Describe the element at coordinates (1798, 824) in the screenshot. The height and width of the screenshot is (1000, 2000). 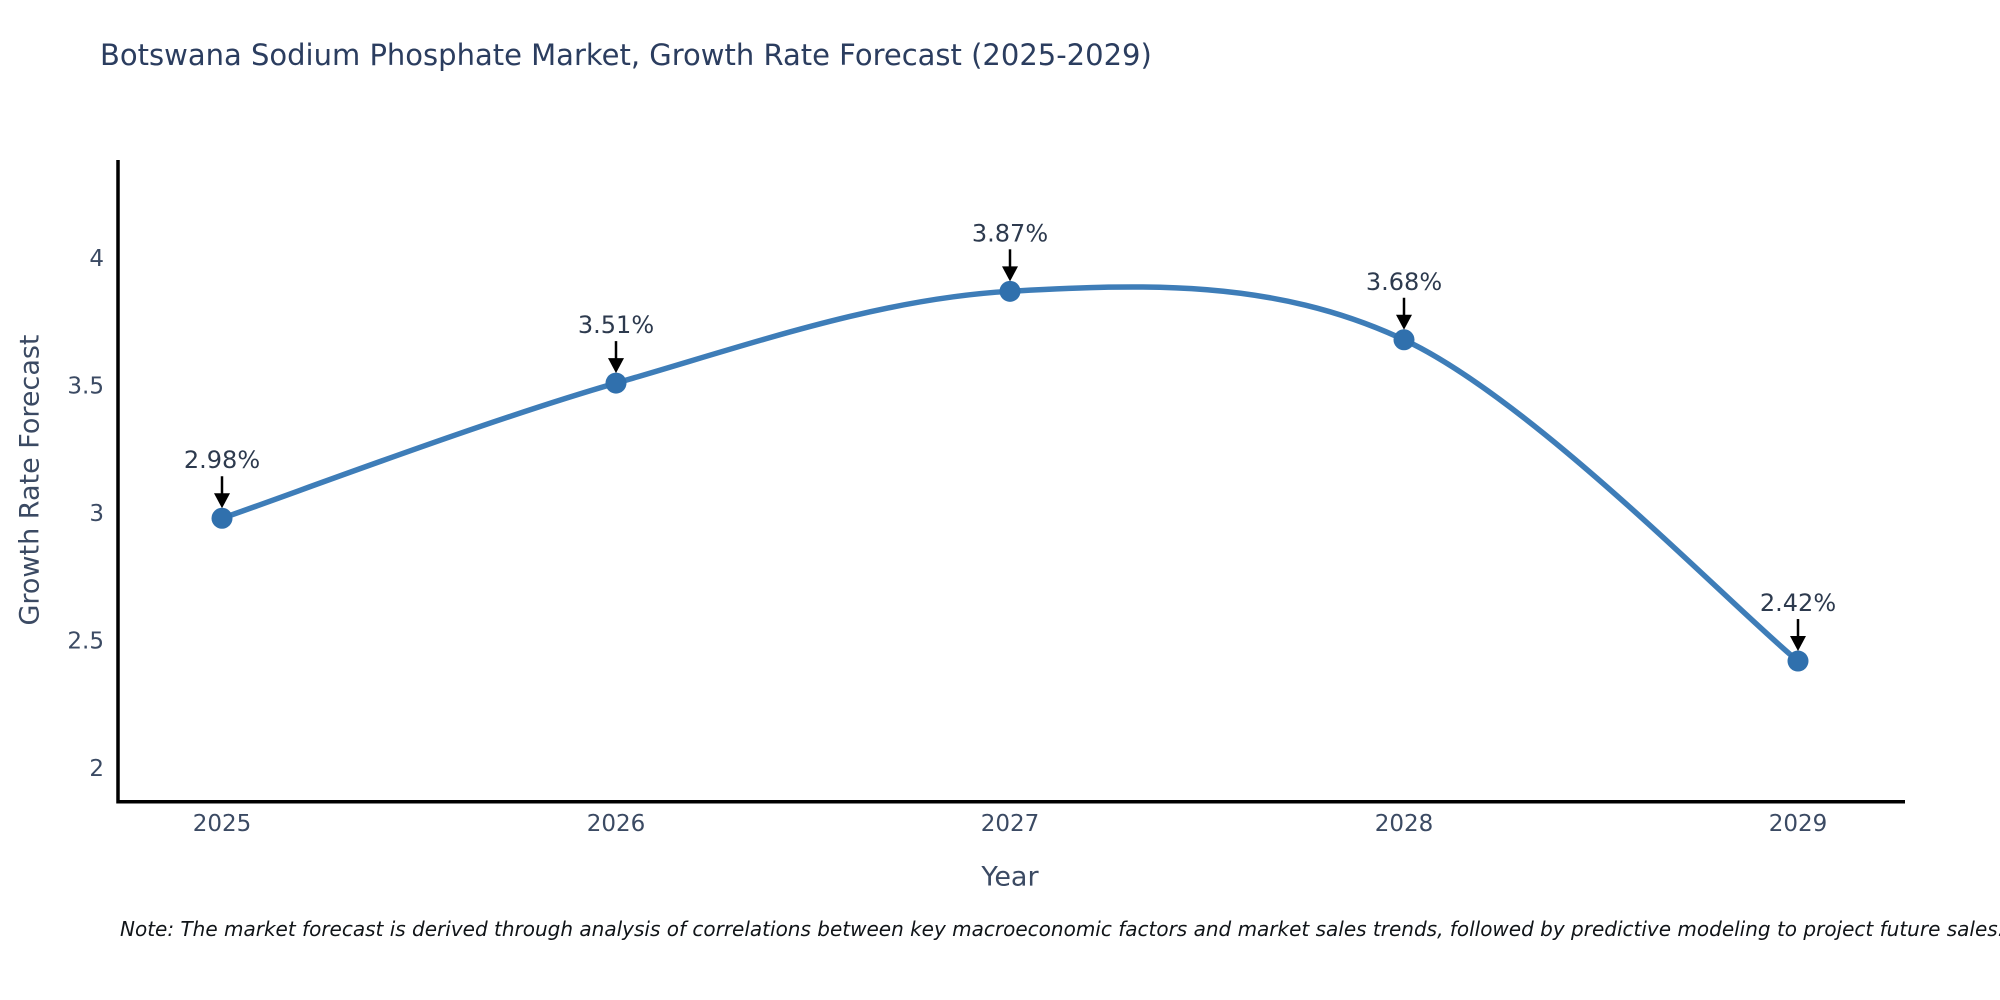
I see `x-tick-label: 2029` at that location.